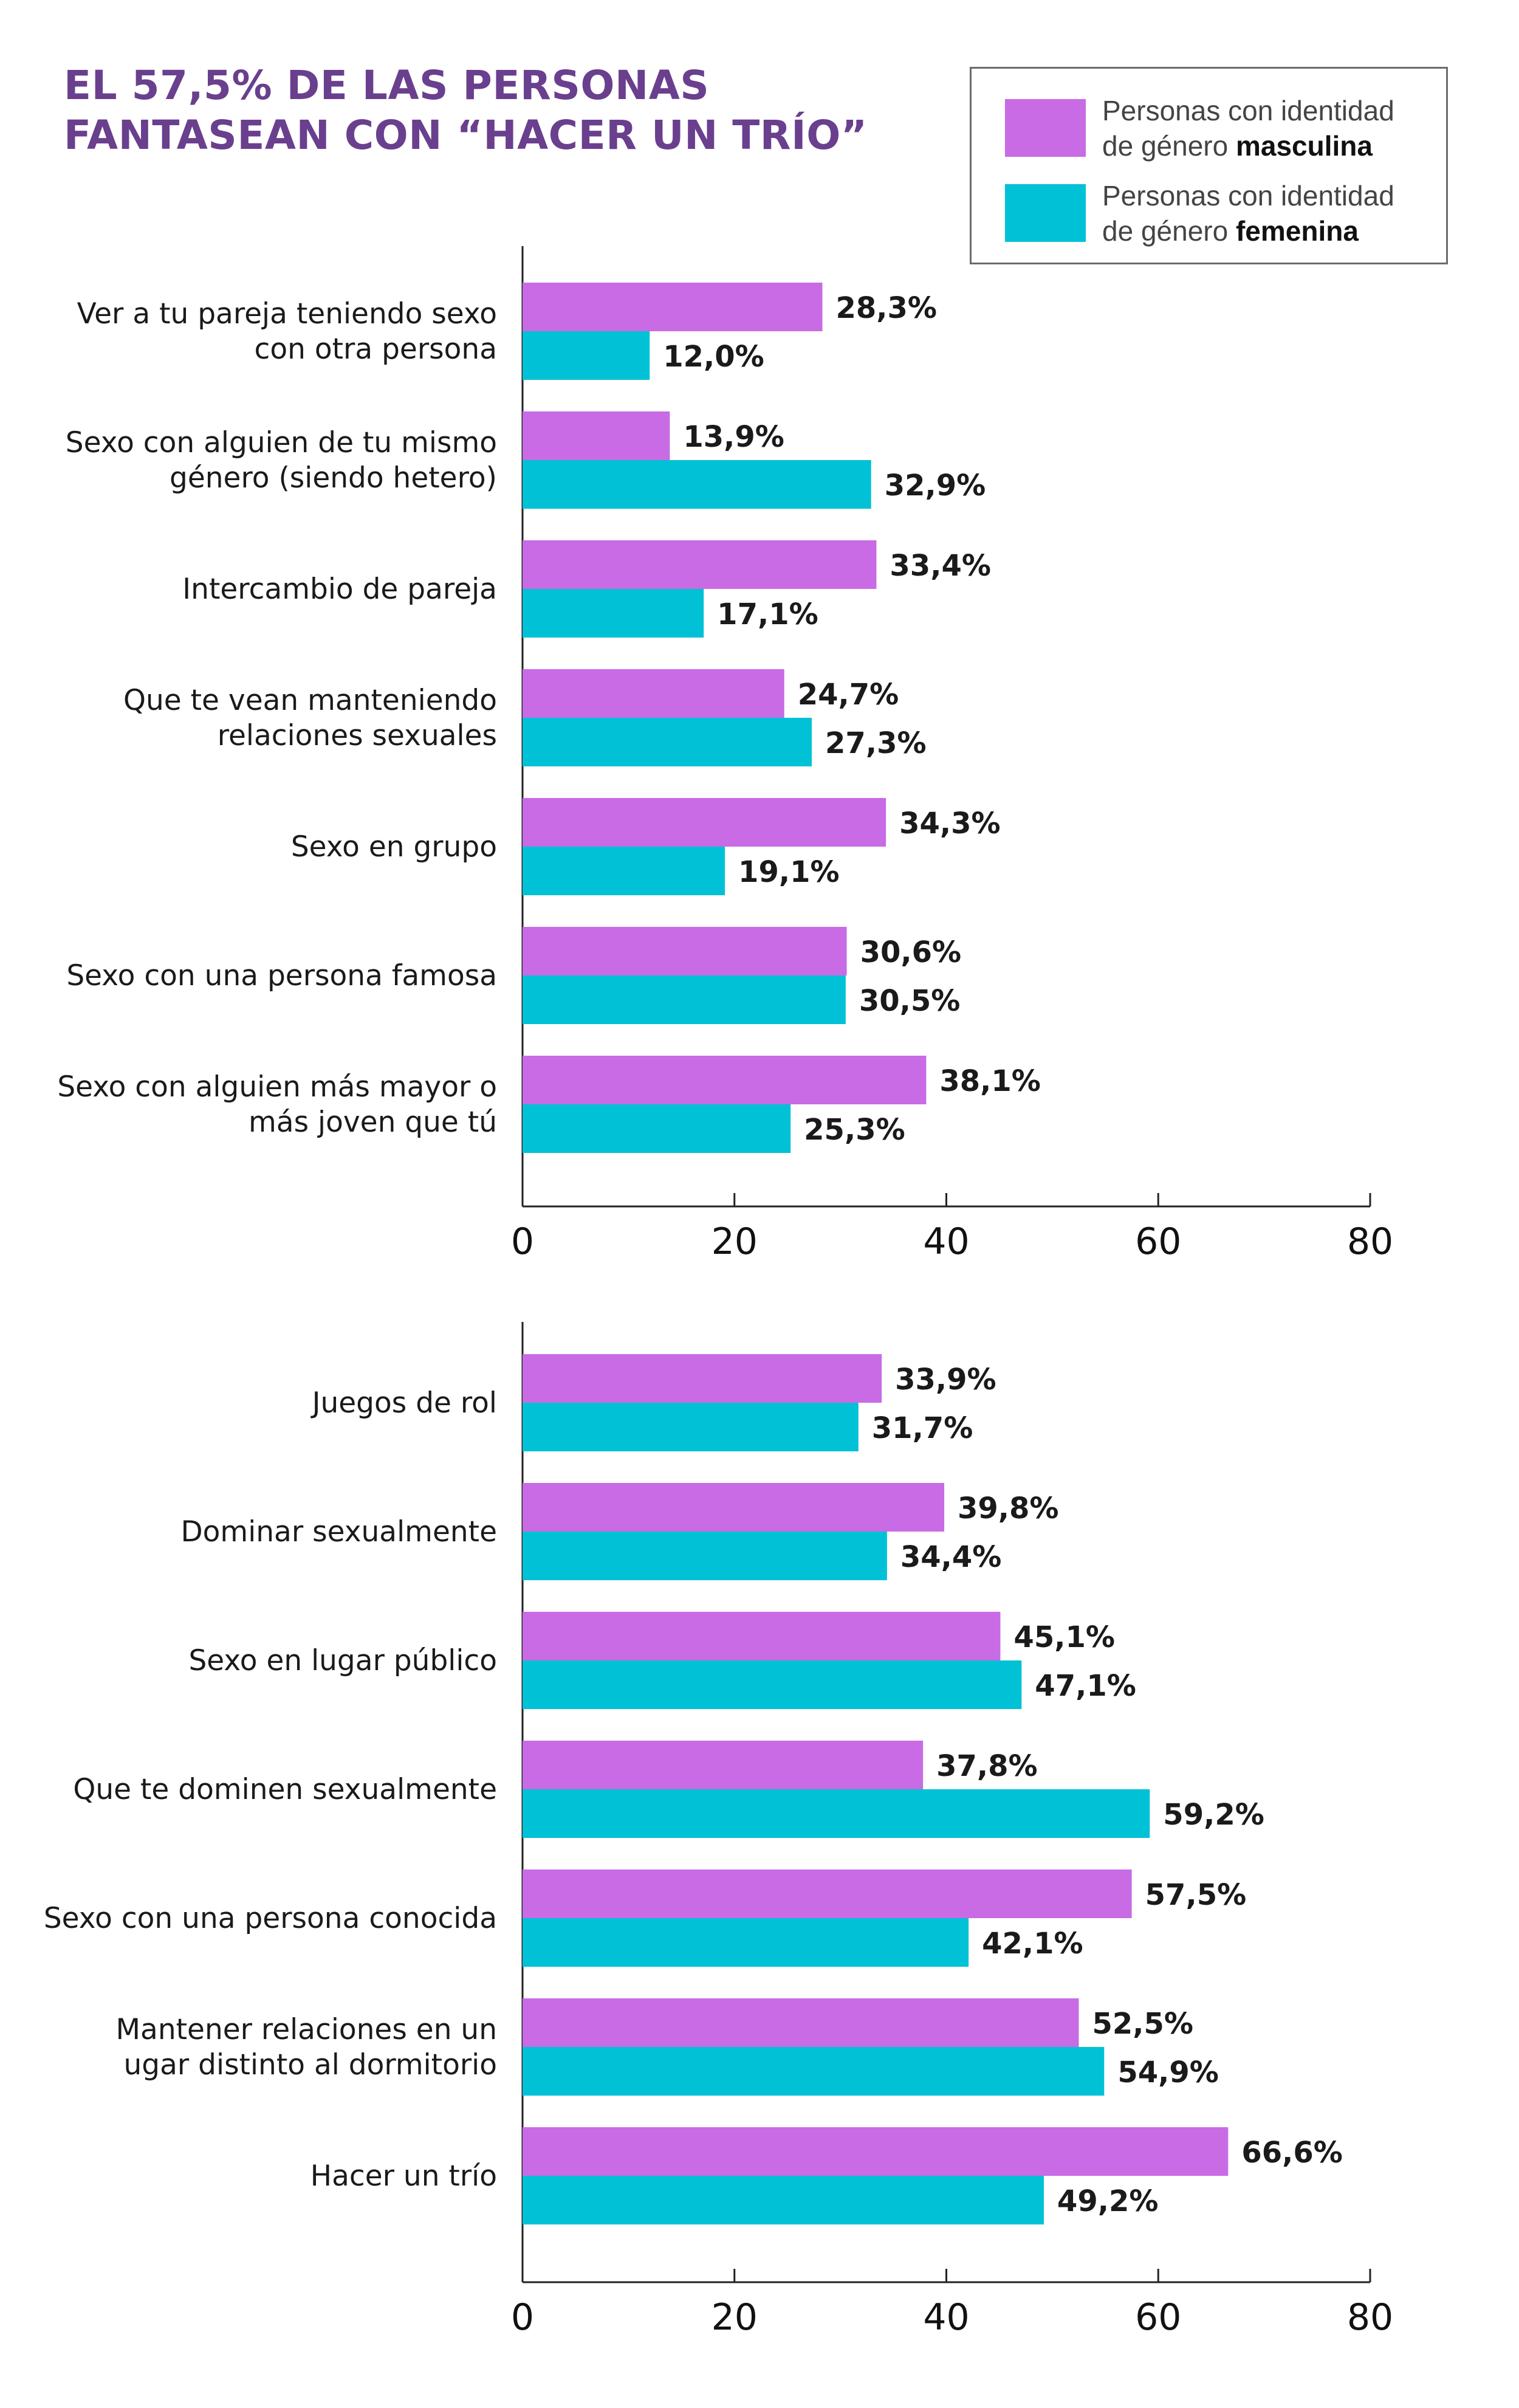 Image resolution: width=1519 pixels, height=2408 pixels. Describe the element at coordinates (1213, 1815) in the screenshot. I see `chart-2-value-label-feminine: 59,2%` at that location.